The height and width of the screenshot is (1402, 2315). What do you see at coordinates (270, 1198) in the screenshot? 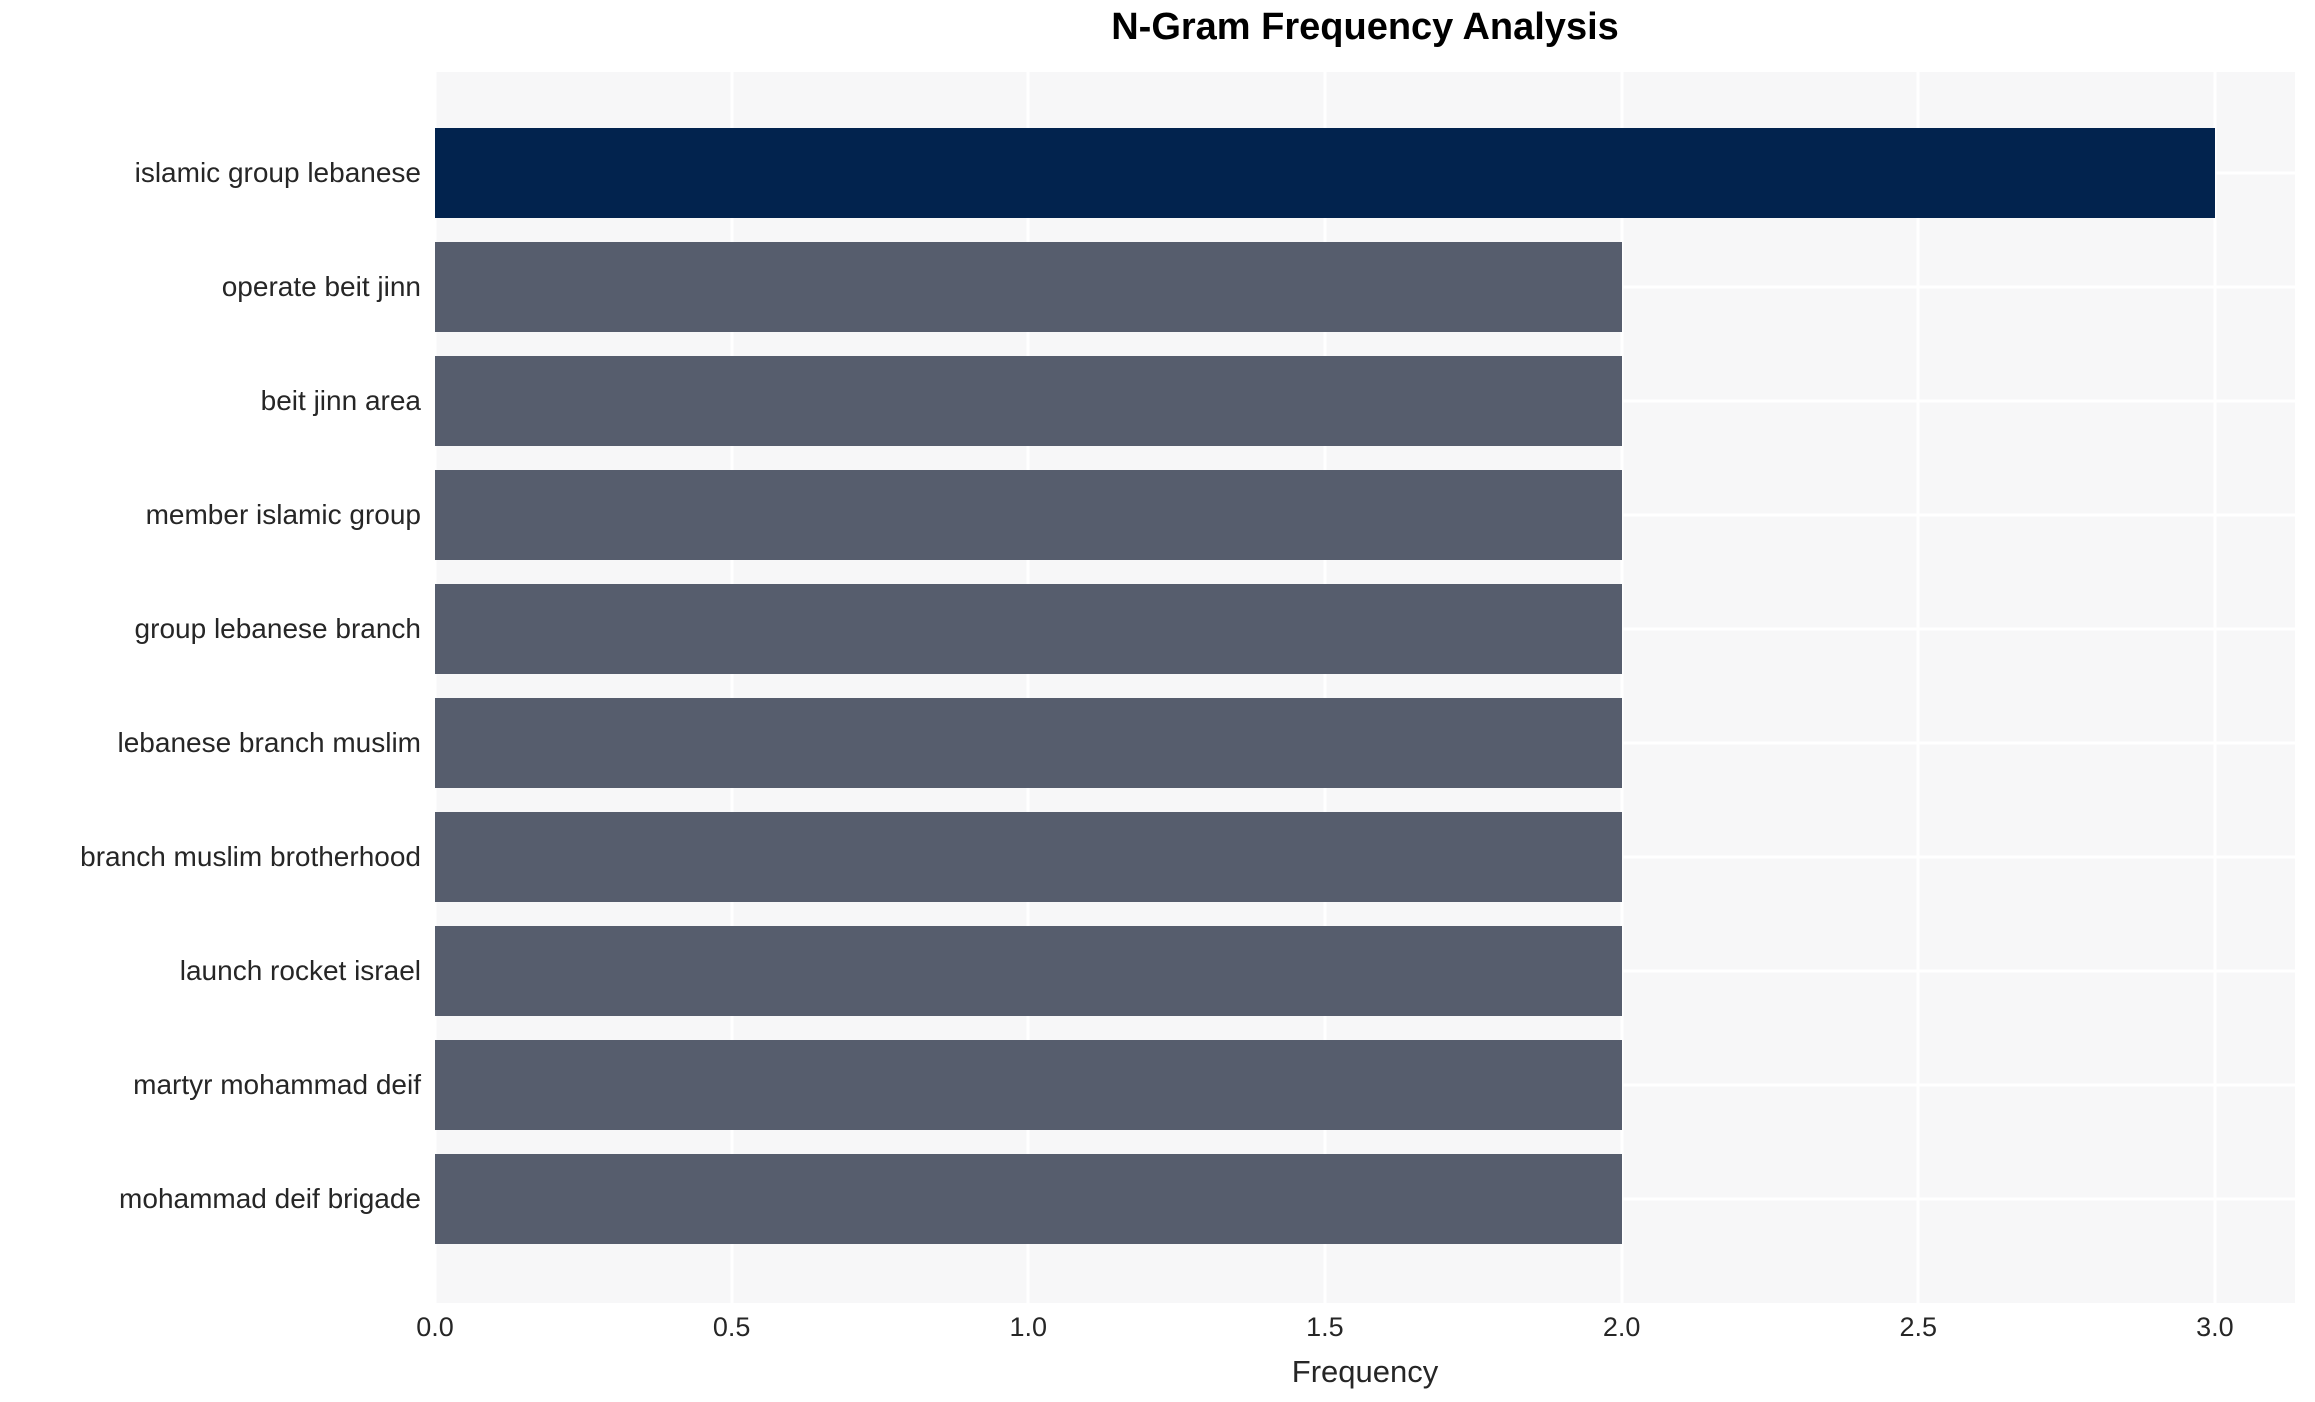
I see `y-tick-label: mohammad deif brigade` at bounding box center [270, 1198].